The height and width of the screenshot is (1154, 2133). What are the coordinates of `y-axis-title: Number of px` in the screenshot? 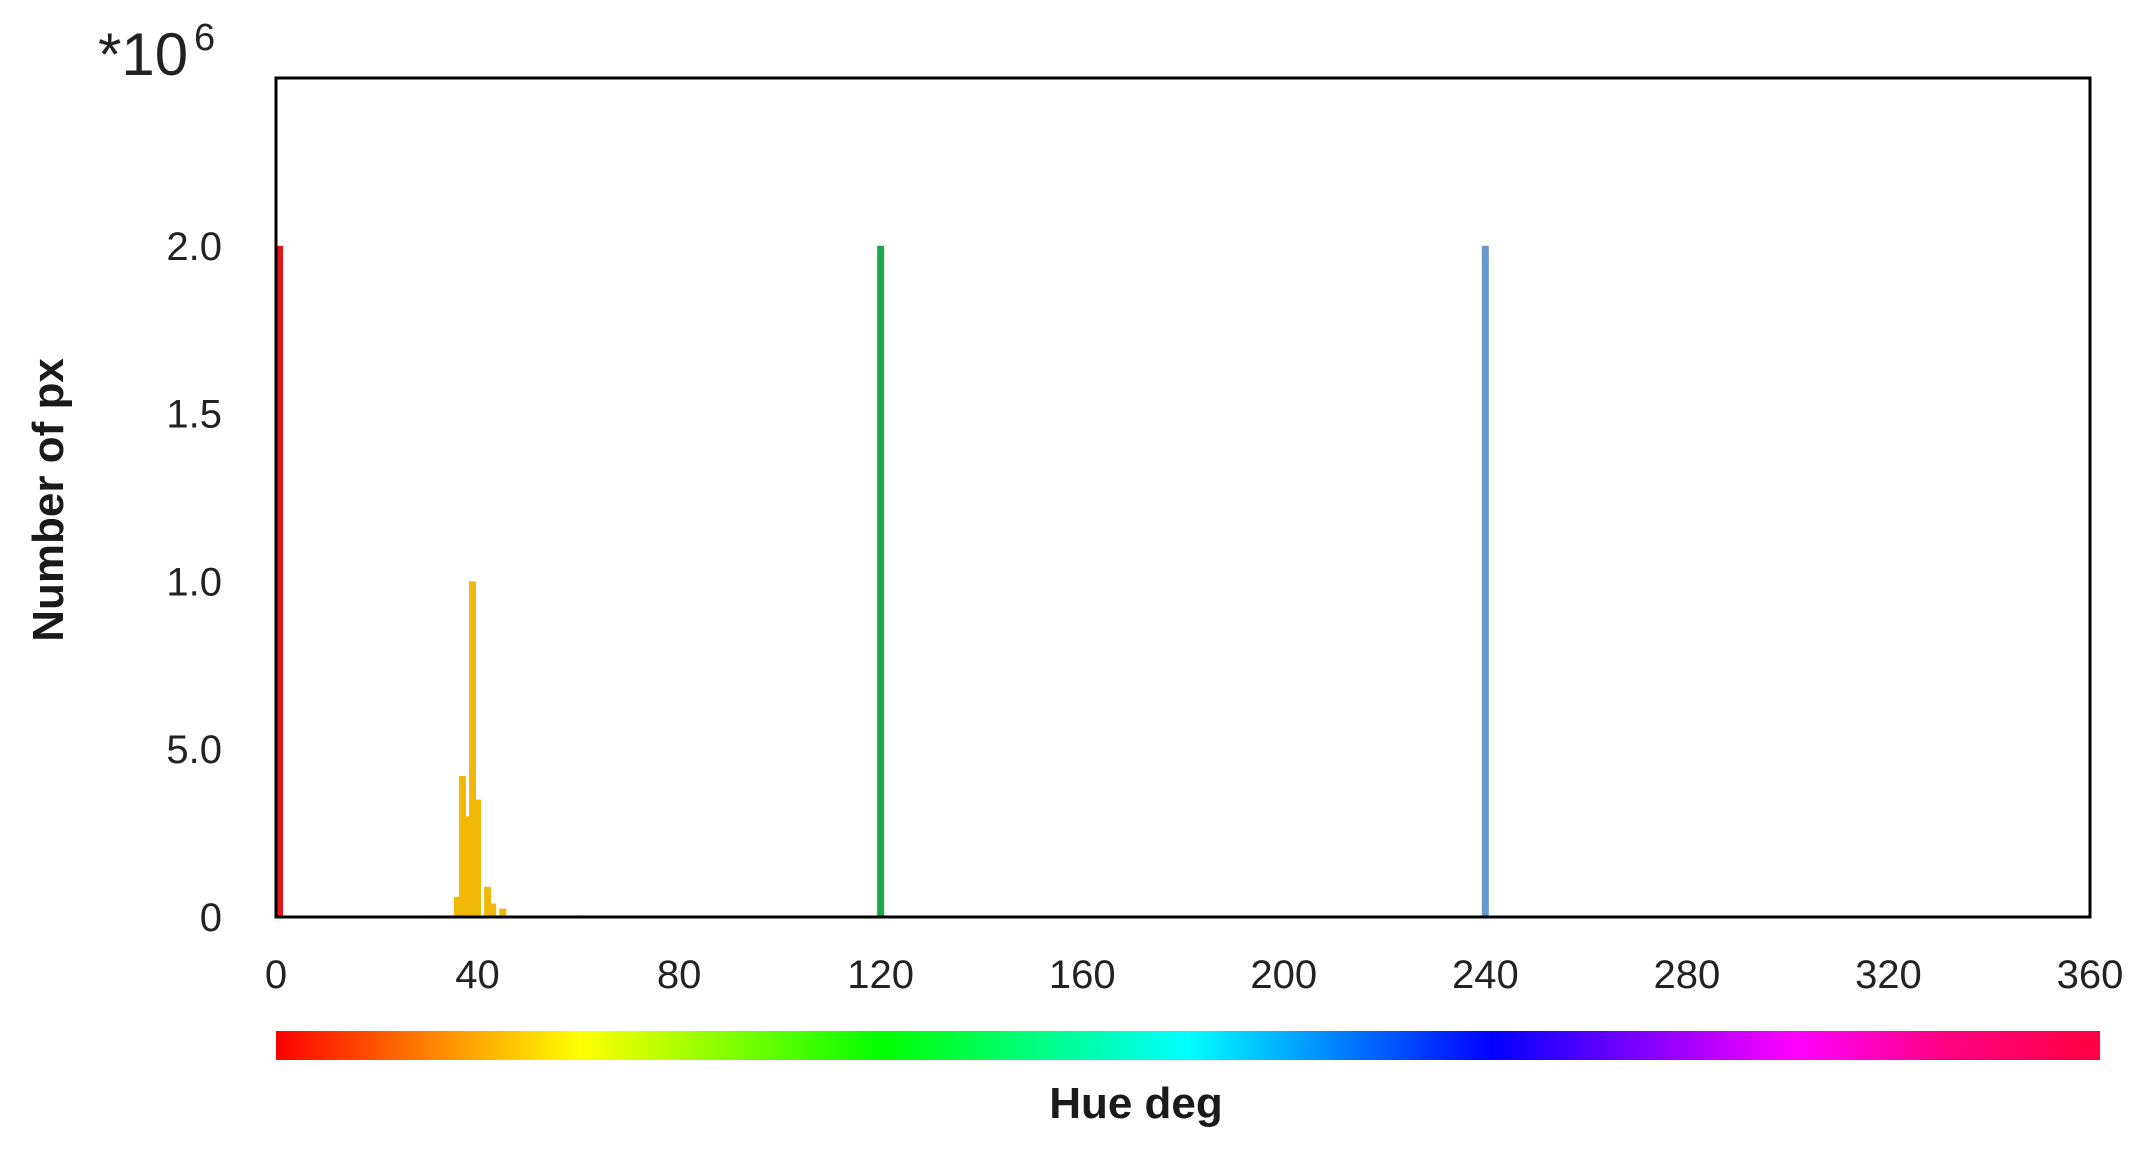 It's located at (48, 500).